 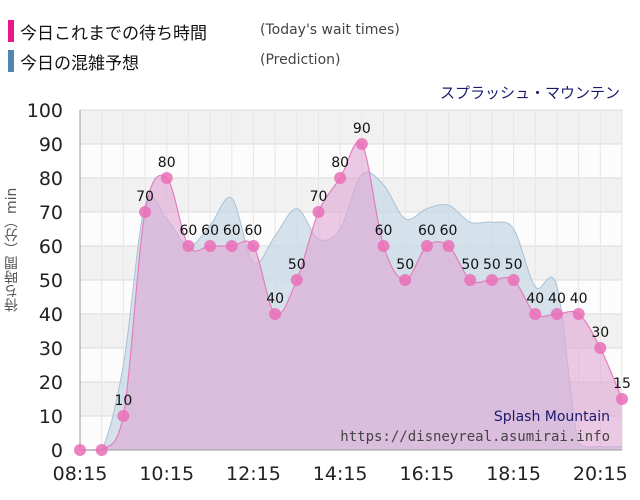 I want to click on grid-band, so click(x=351, y=127).